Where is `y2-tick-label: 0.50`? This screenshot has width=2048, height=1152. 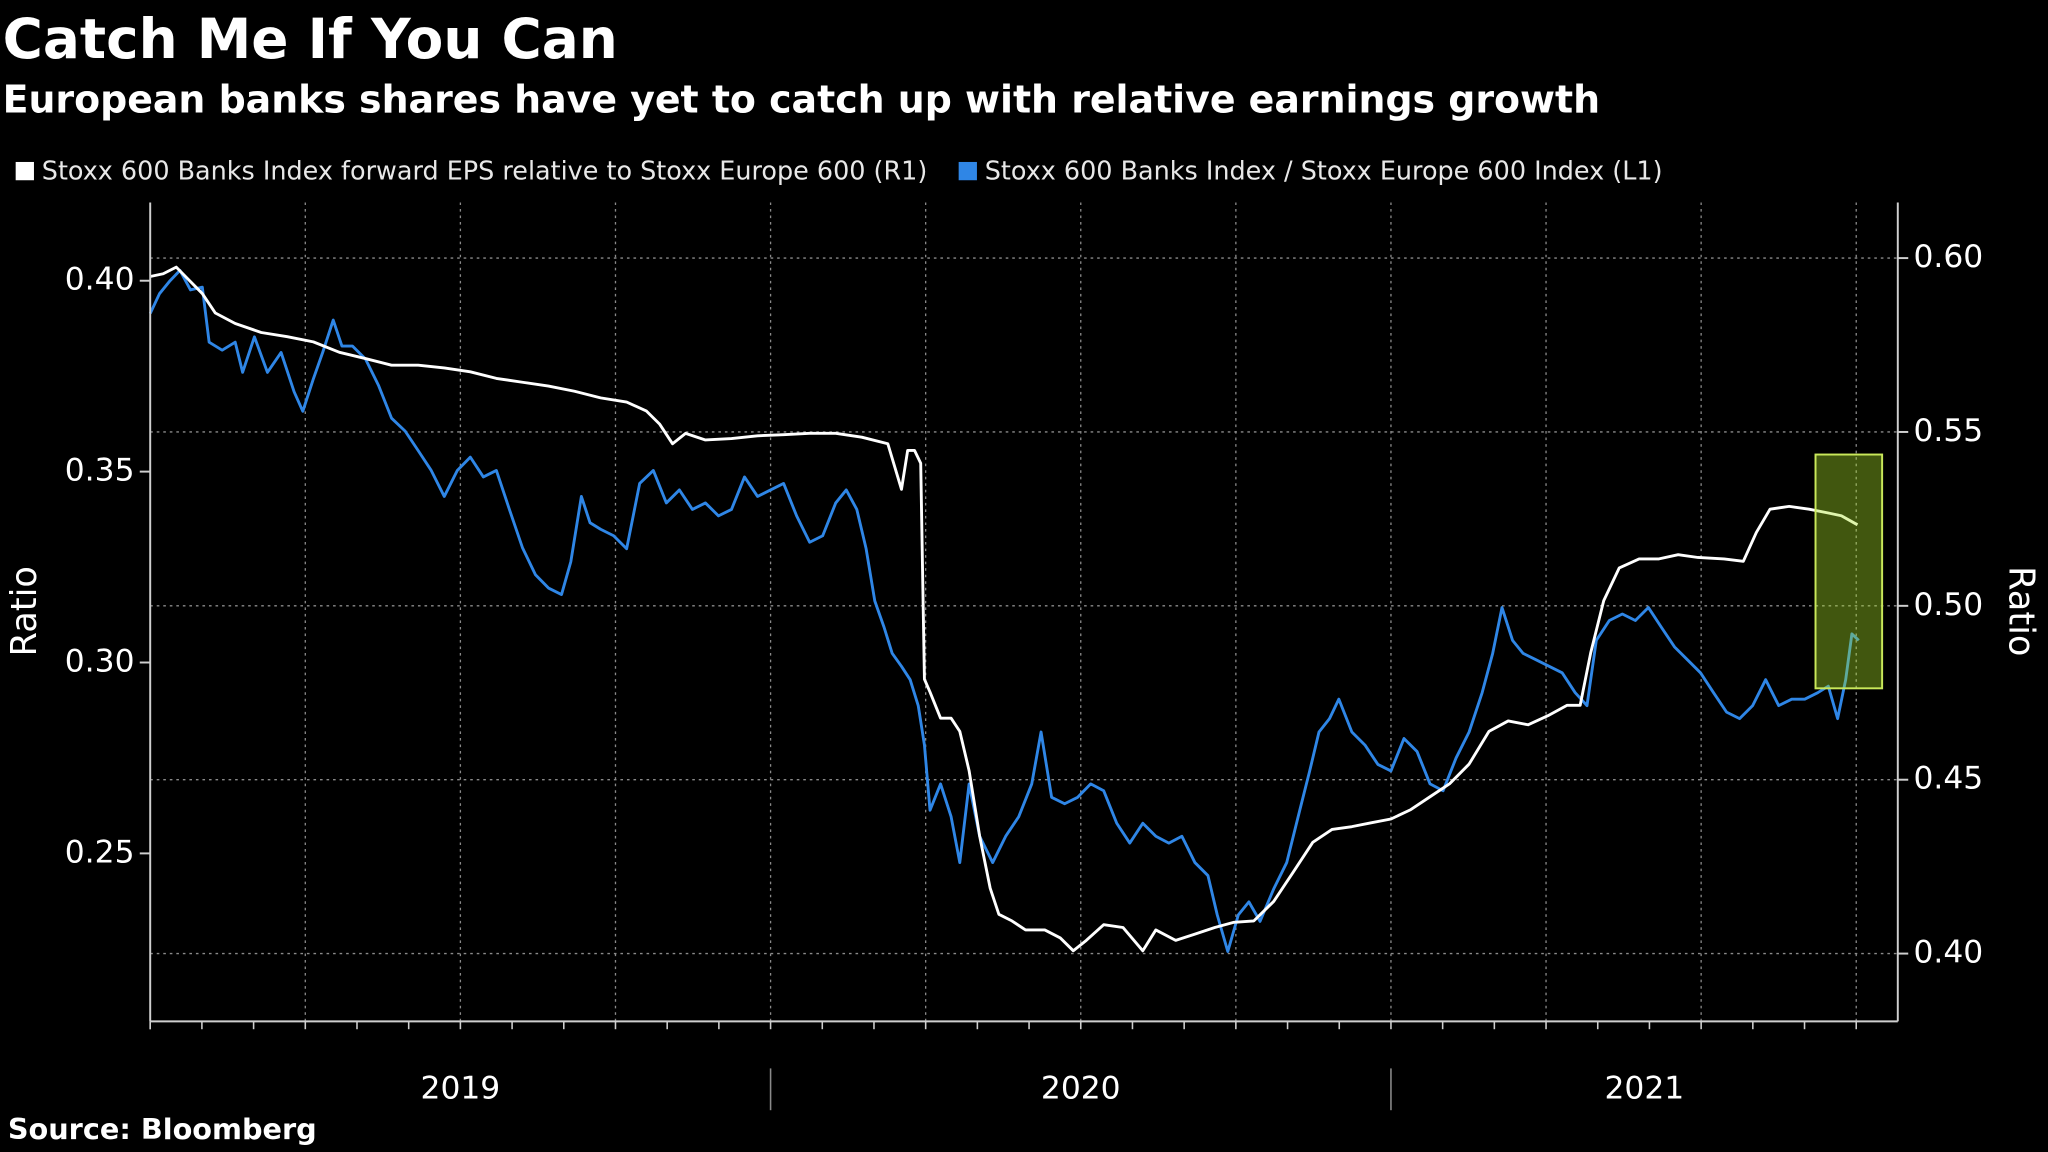
y2-tick-label: 0.50 is located at coordinates (1948, 605).